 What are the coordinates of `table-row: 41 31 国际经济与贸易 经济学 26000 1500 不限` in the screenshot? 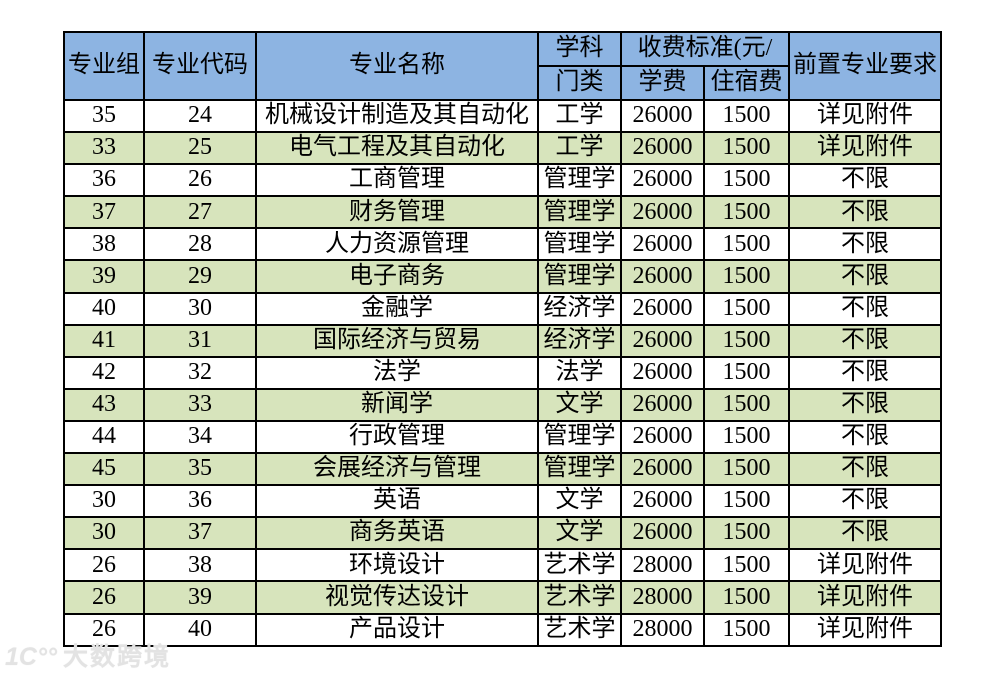 It's located at (503, 340).